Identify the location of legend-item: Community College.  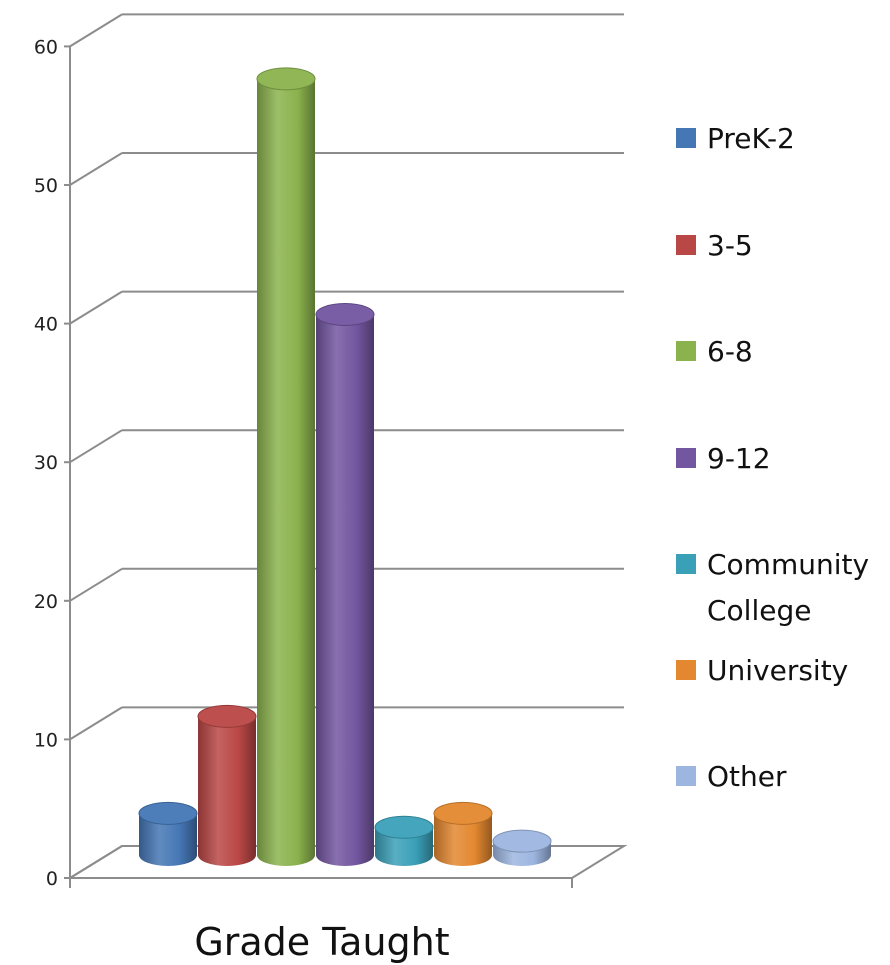
(772, 587).